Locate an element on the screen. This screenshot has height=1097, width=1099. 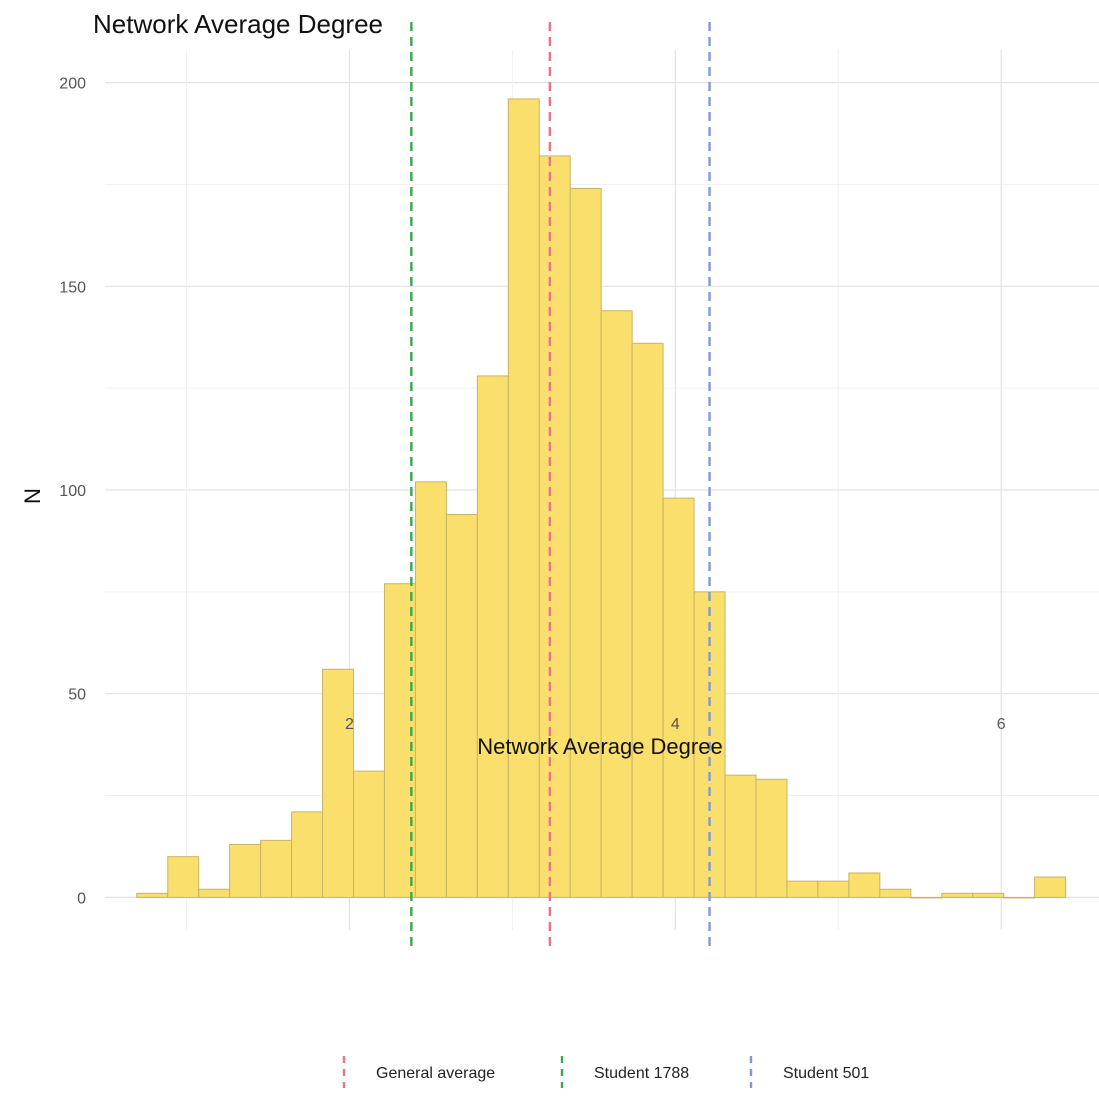
x-tick-labels: 2 4 6 is located at coordinates (675, 724).